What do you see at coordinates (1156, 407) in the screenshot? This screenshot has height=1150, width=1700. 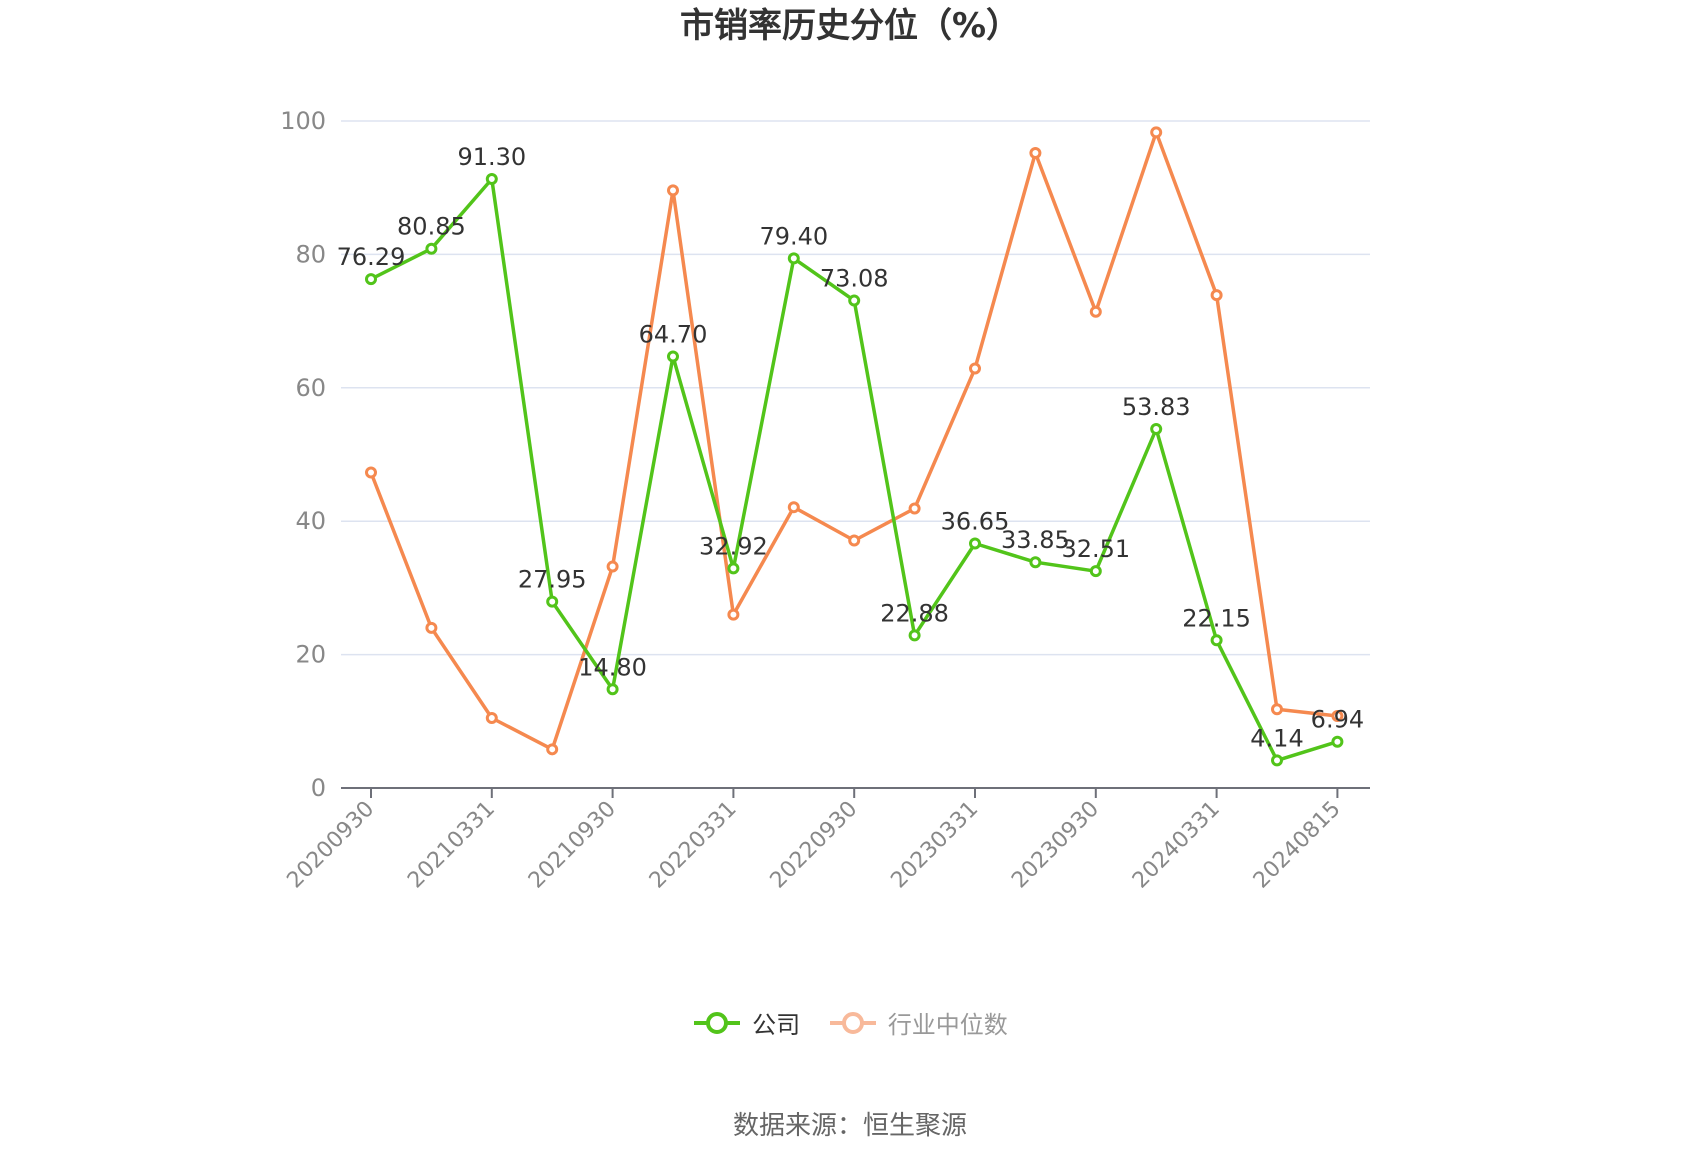 I see `data-label: 53.83` at bounding box center [1156, 407].